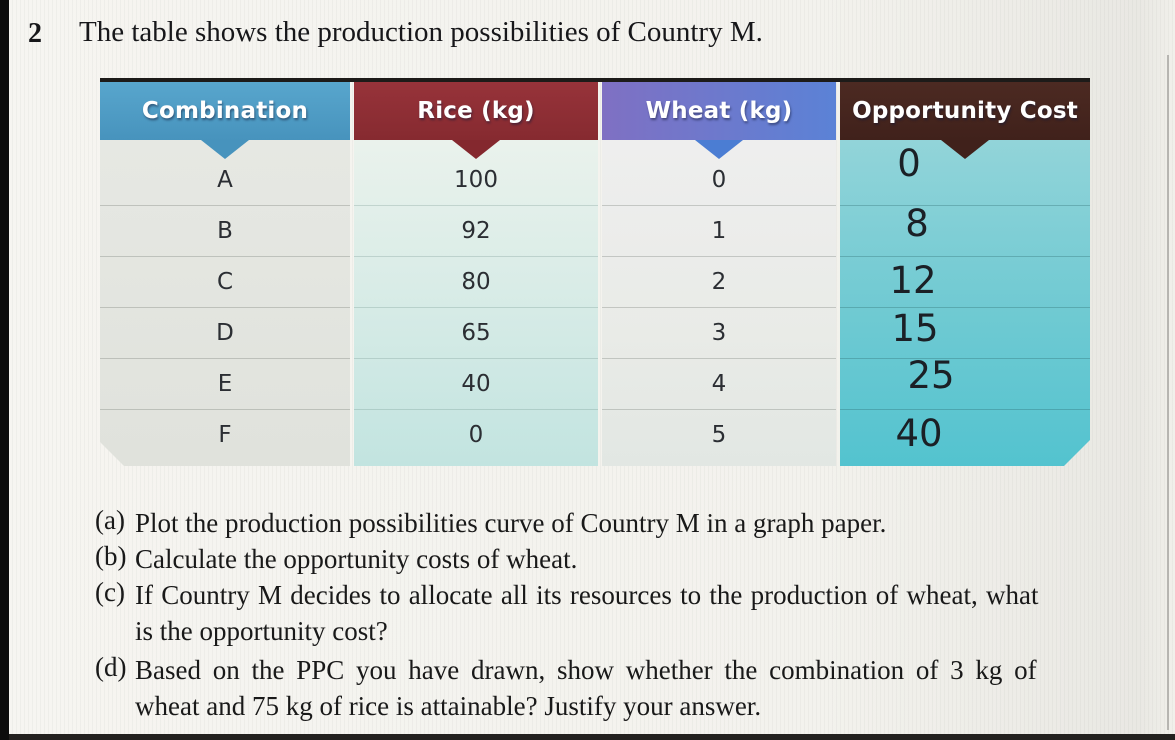 This screenshot has width=1175, height=740. Describe the element at coordinates (919, 433) in the screenshot. I see `cell-opportunity-cost: 40` at that location.